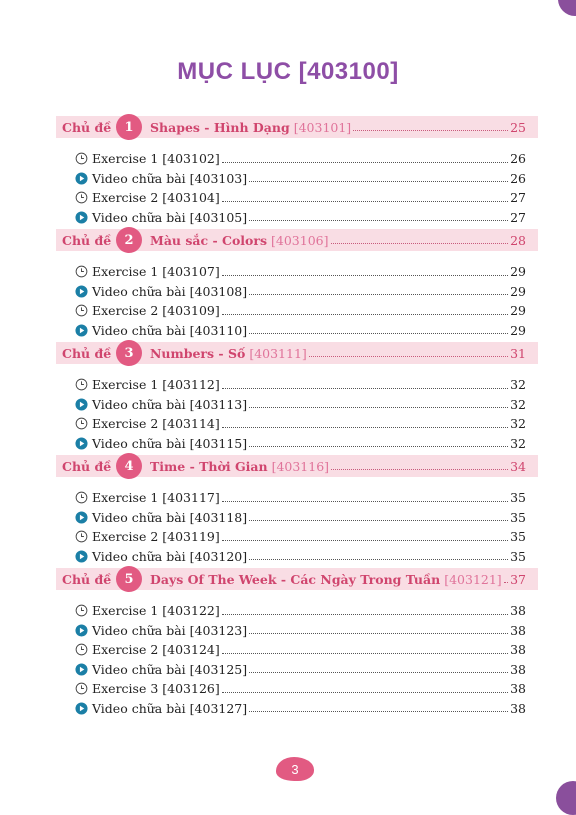 The height and width of the screenshot is (815, 576). I want to click on toc-entry: Video chữa bài [403110] 29, so click(306, 331).